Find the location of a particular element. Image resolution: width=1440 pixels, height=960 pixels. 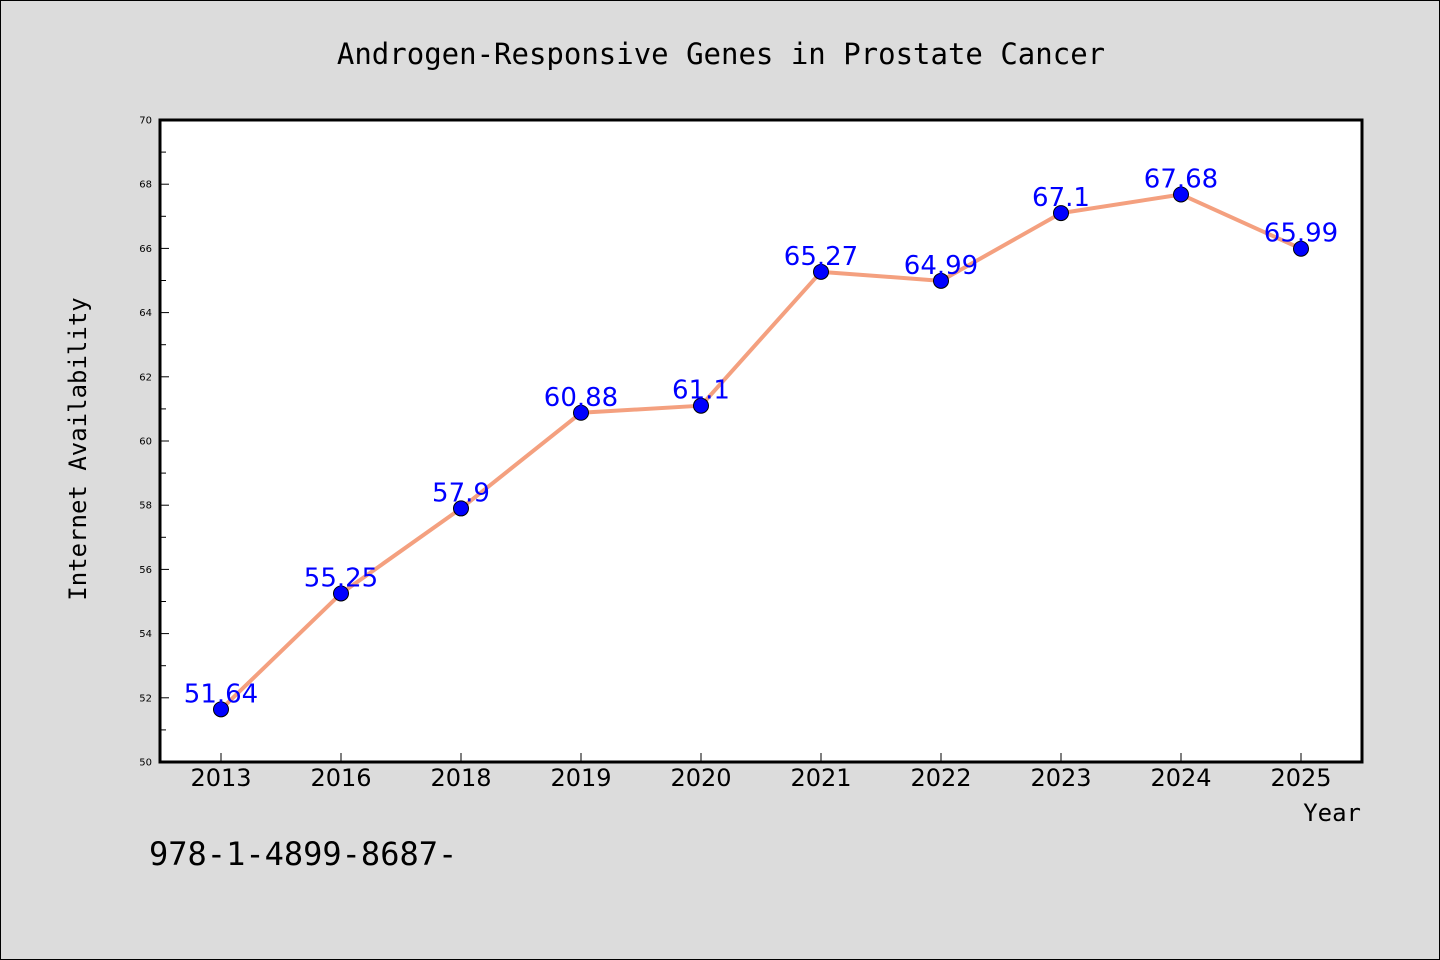

x-tick-label: 2024 is located at coordinates (1180, 778).